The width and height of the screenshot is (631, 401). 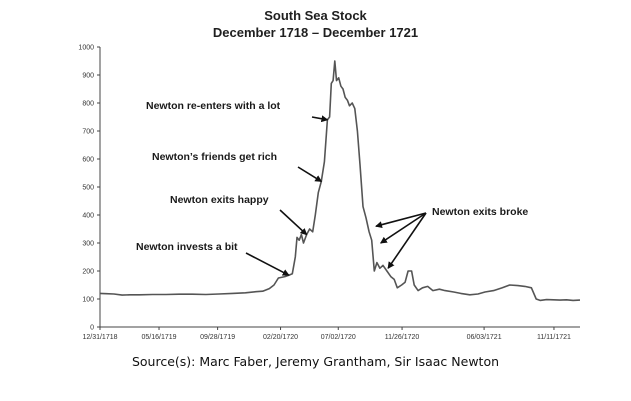 I want to click on y-tick-label: 900, so click(x=88, y=76).